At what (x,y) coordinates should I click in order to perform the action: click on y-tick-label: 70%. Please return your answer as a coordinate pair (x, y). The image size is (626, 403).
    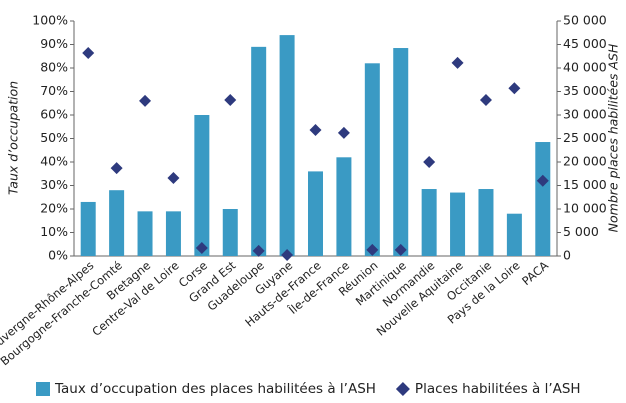
    Looking at the image, I should click on (54, 90).